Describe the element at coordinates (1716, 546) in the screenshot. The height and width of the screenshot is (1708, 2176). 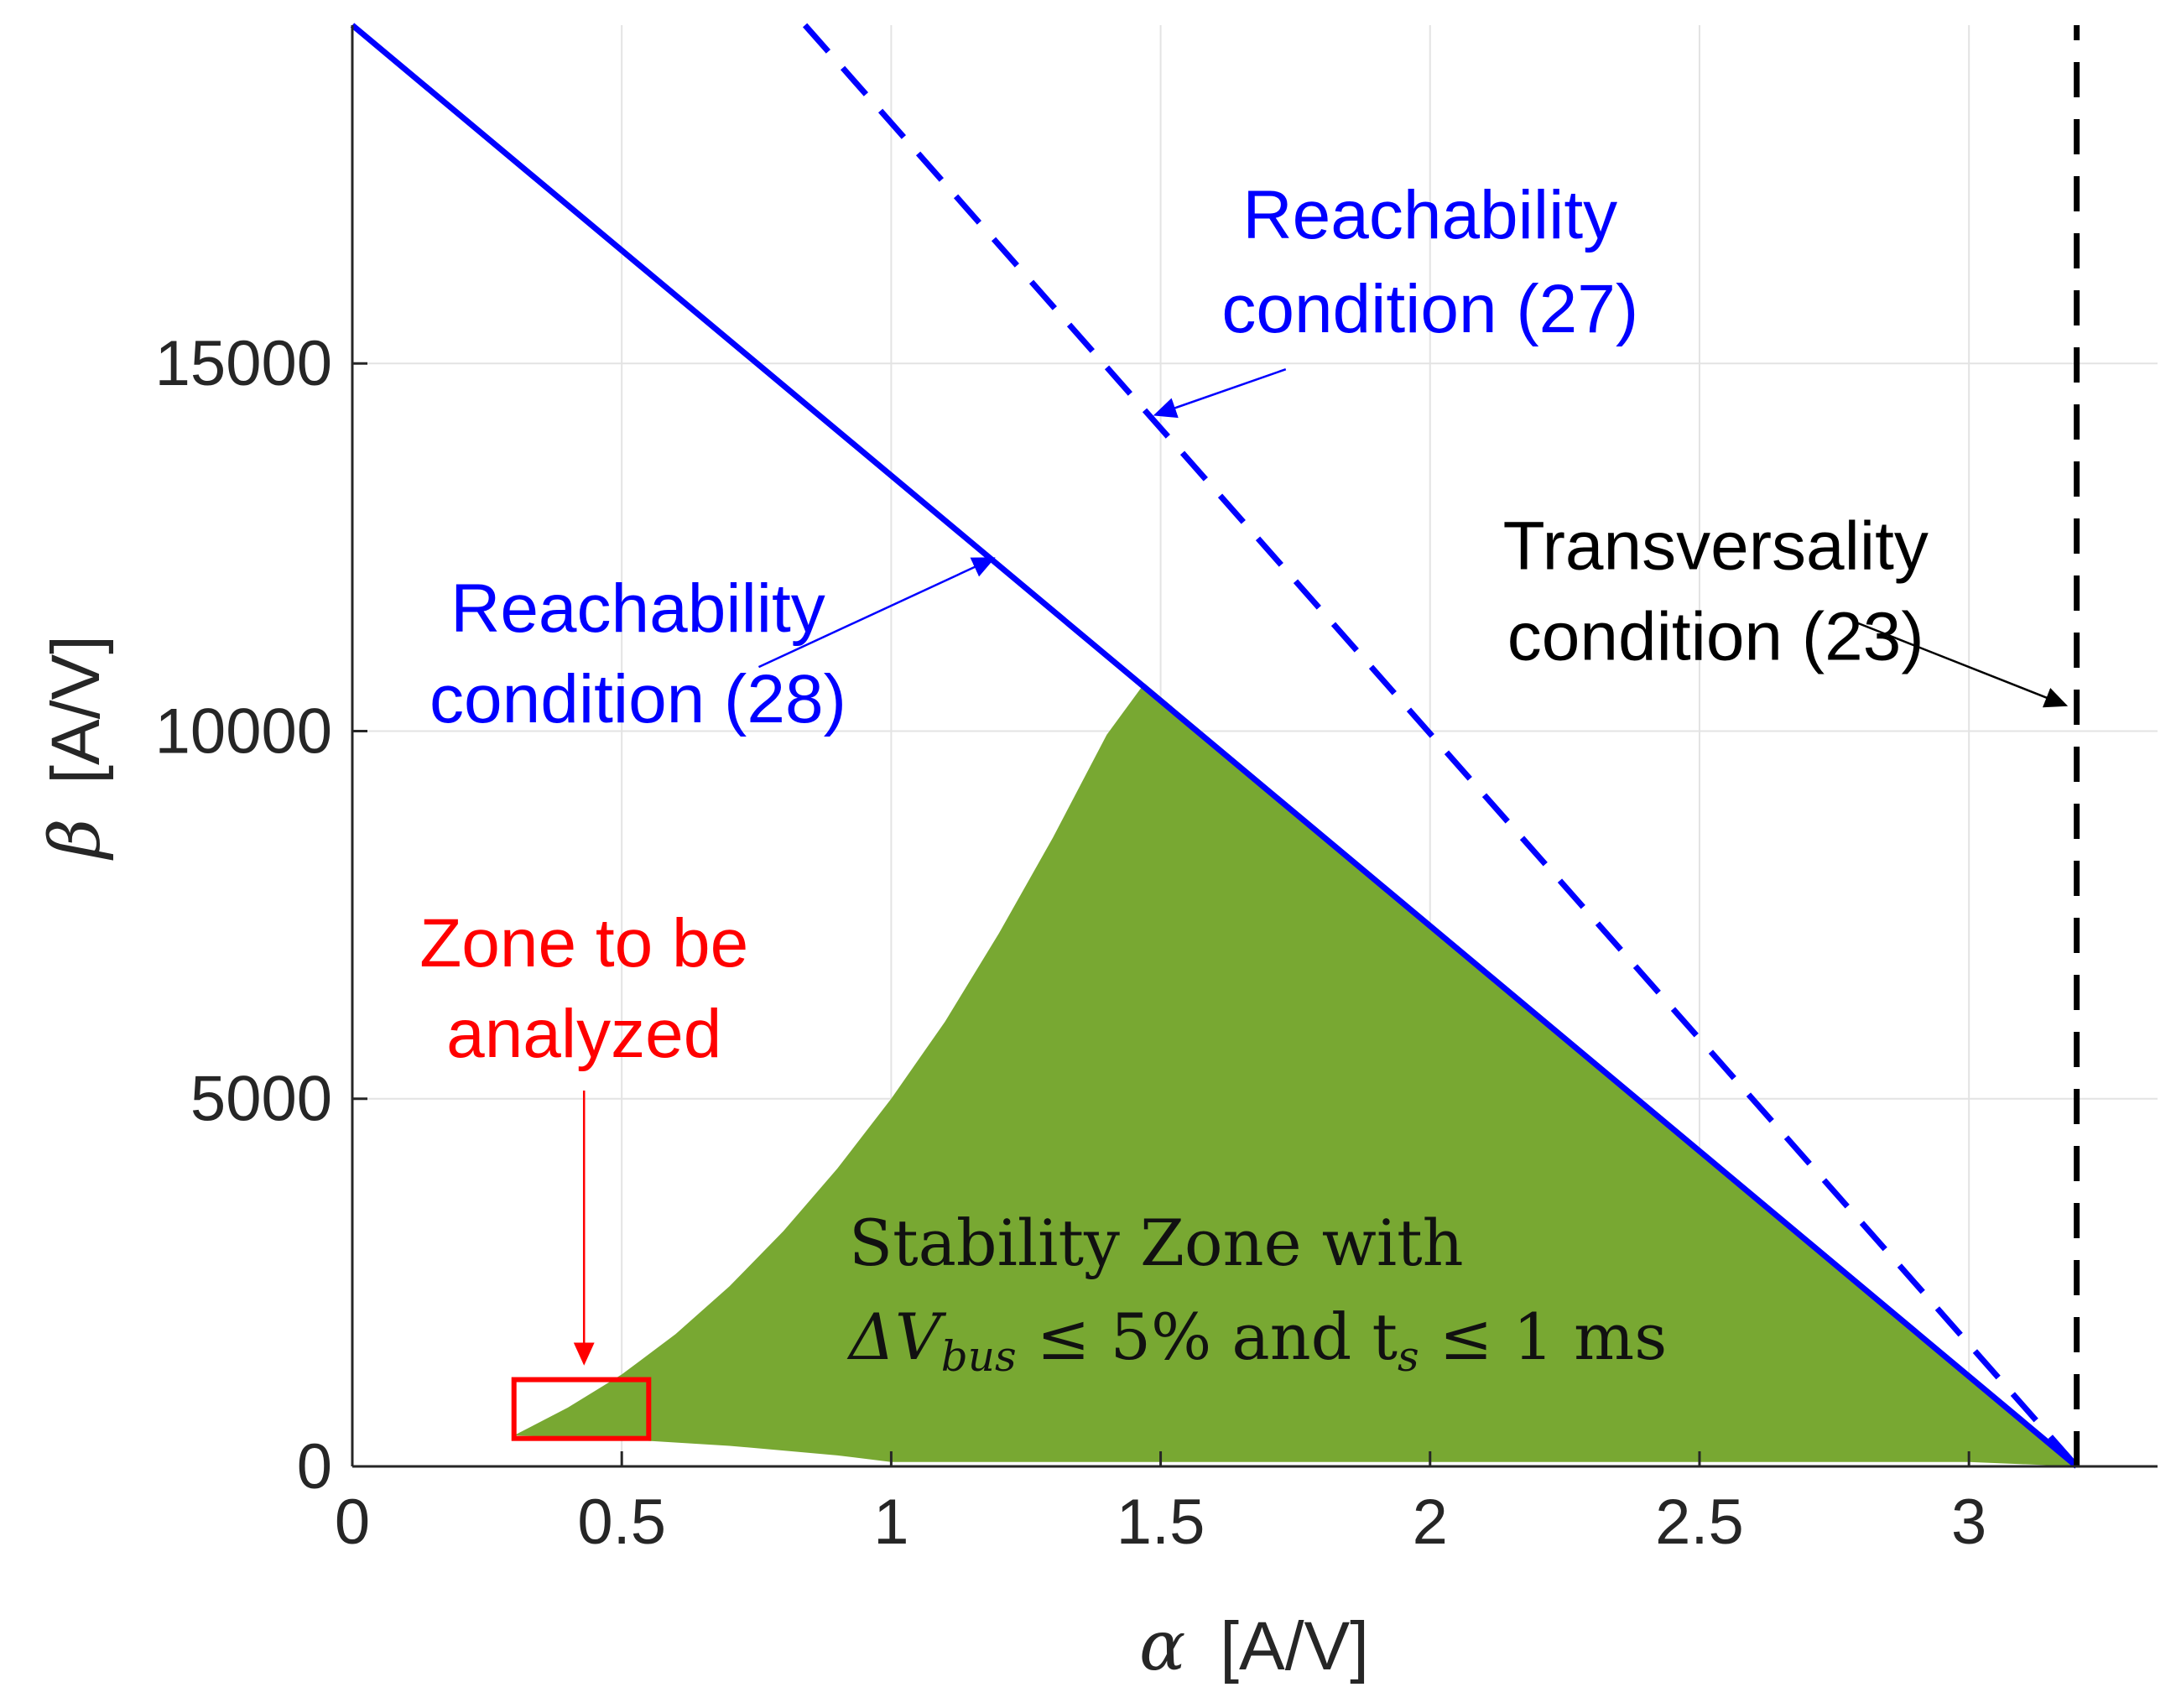
I see `annotation-trans23-line1: Transversality` at that location.